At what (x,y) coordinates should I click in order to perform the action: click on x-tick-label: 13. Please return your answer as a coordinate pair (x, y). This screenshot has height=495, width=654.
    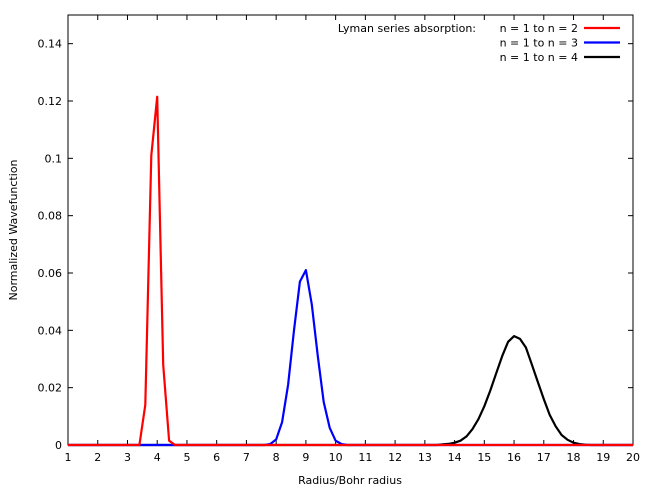
    Looking at the image, I should click on (425, 457).